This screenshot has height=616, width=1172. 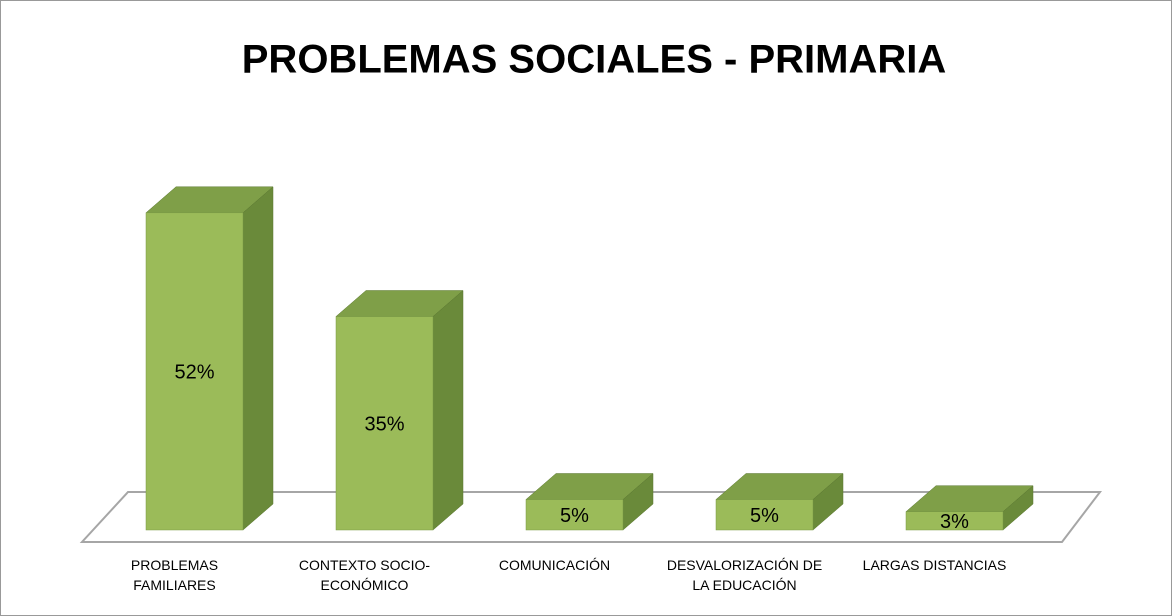 What do you see at coordinates (934, 565) in the screenshot?
I see `x-tick-label: LARGAS DISTANCIAS` at bounding box center [934, 565].